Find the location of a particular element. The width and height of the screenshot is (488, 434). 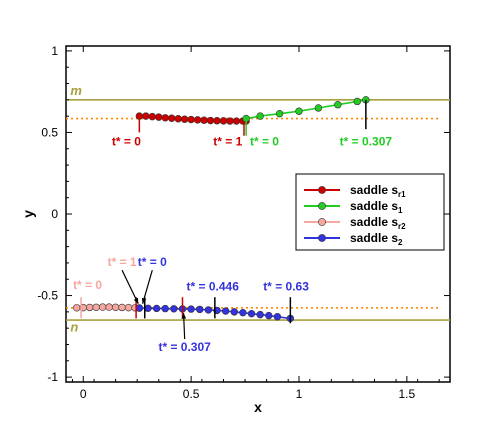

annotation-label: t* = 0.446 is located at coordinates (213, 287).